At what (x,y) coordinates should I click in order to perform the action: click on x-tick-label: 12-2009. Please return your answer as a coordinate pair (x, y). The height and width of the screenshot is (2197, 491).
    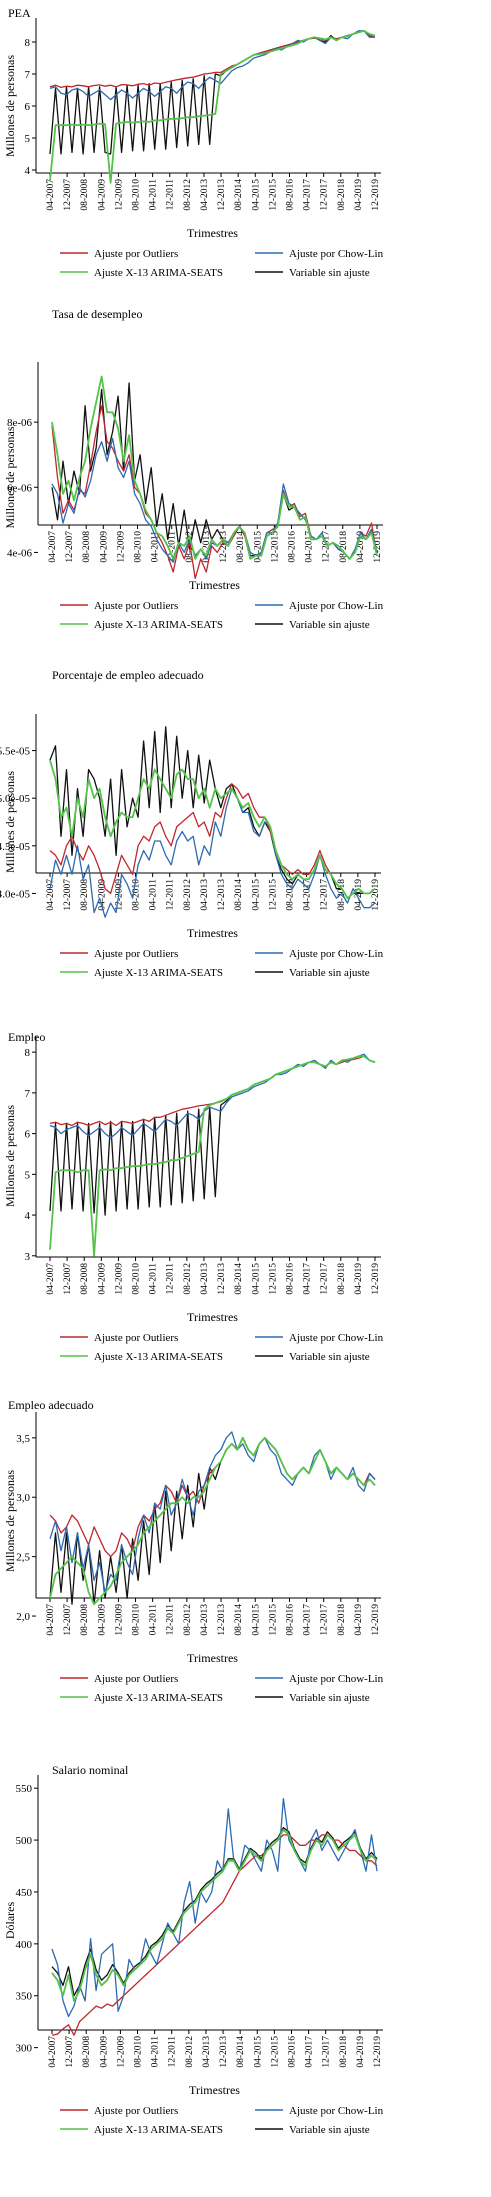
    Looking at the image, I should click on (119, 1279).